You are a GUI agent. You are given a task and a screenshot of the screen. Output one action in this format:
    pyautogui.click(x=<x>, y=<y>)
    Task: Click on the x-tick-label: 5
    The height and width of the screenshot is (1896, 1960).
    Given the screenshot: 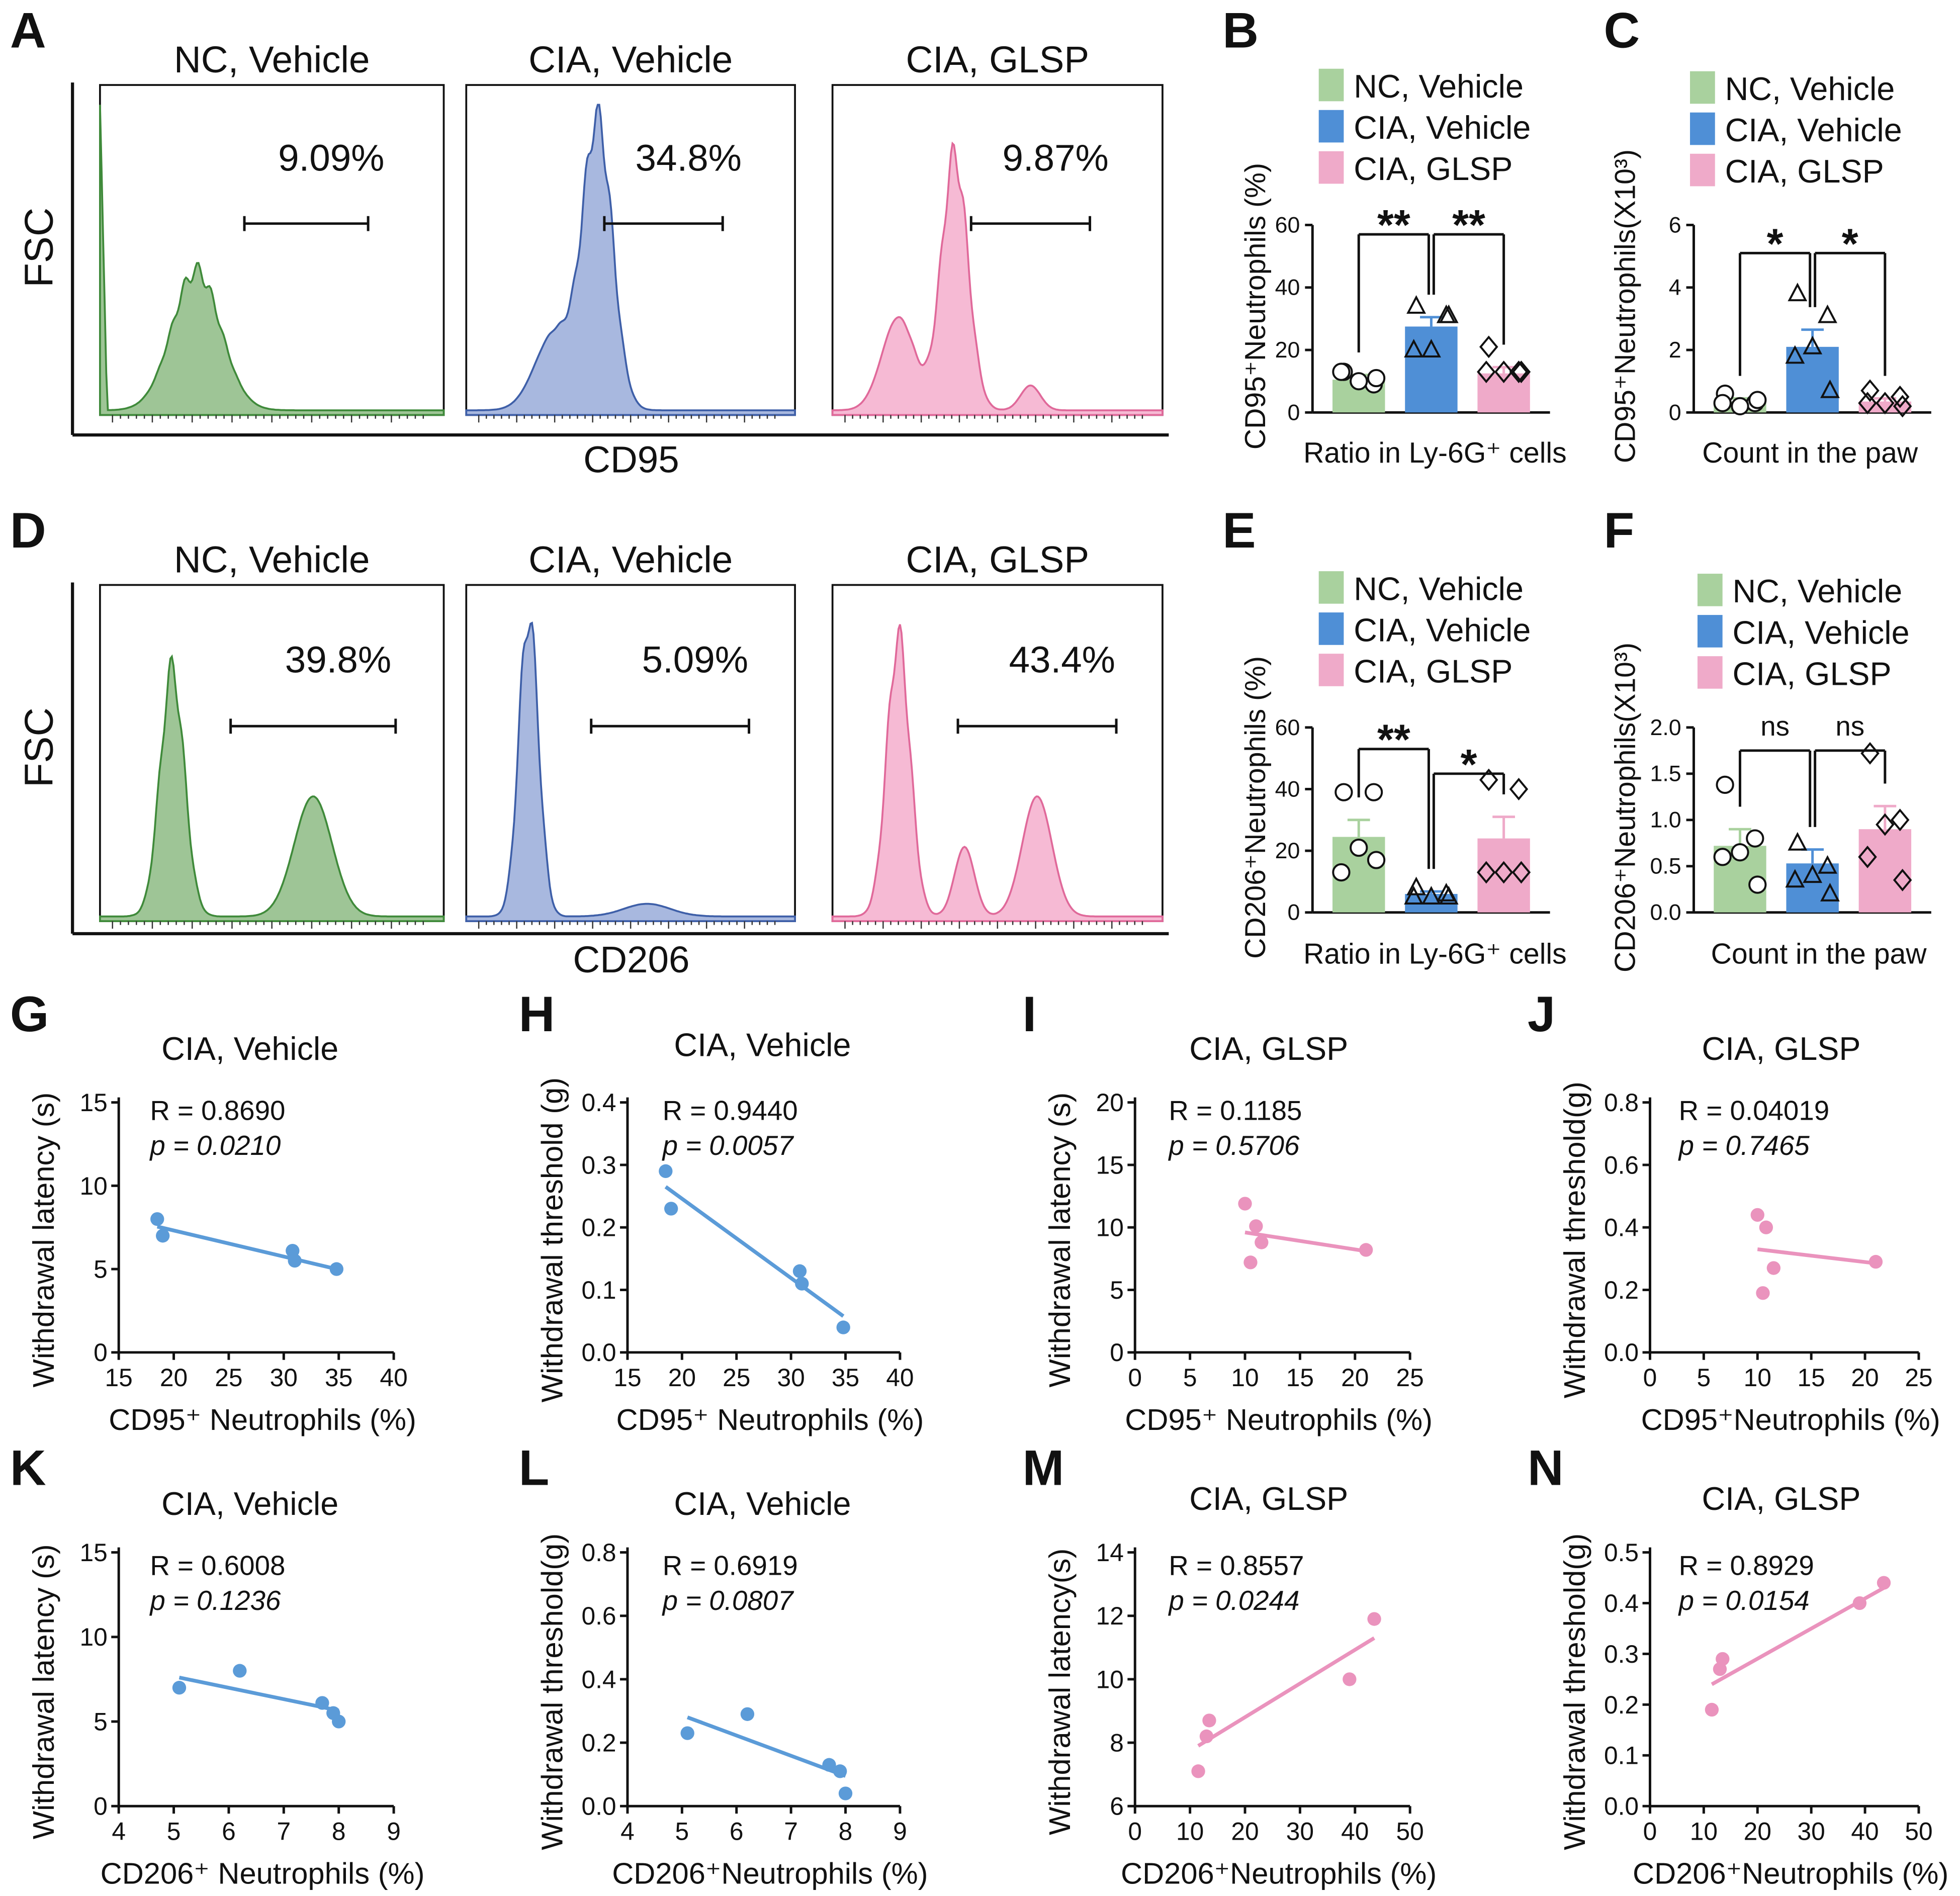 What is the action you would take?
    pyautogui.click(x=1704, y=1378)
    